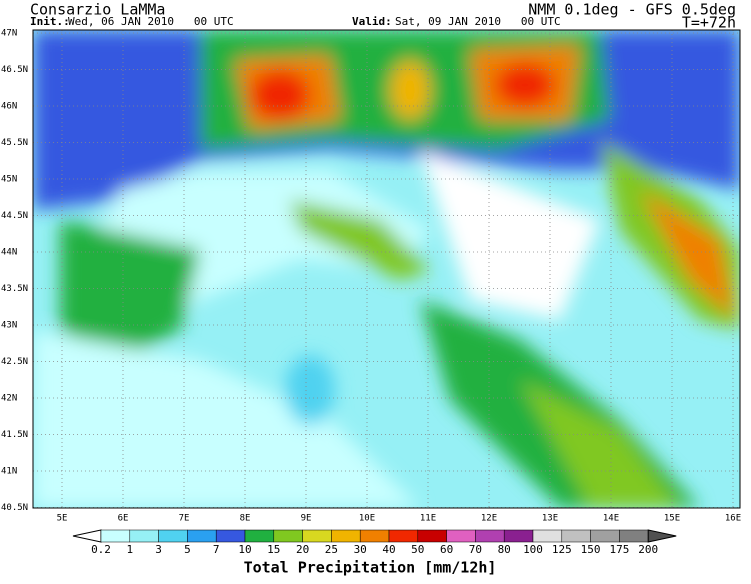 This screenshot has height=584, width=751. Describe the element at coordinates (216, 549) in the screenshot. I see `legend-tick: 7` at that location.